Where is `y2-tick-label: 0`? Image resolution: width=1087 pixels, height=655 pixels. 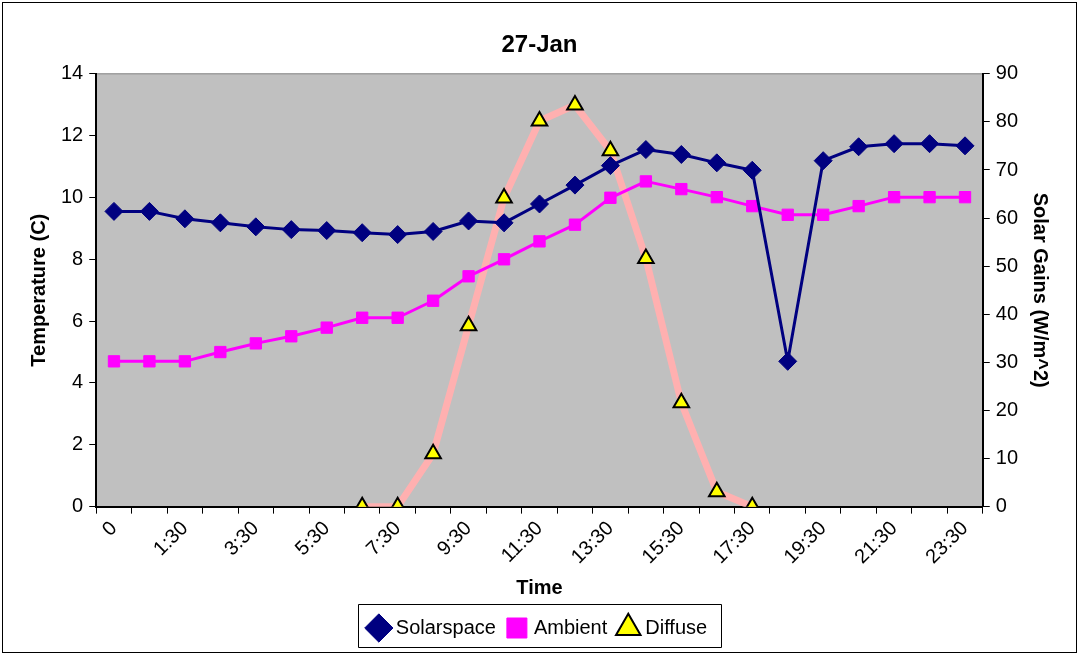 y2-tick-label: 0 is located at coordinates (1001, 505).